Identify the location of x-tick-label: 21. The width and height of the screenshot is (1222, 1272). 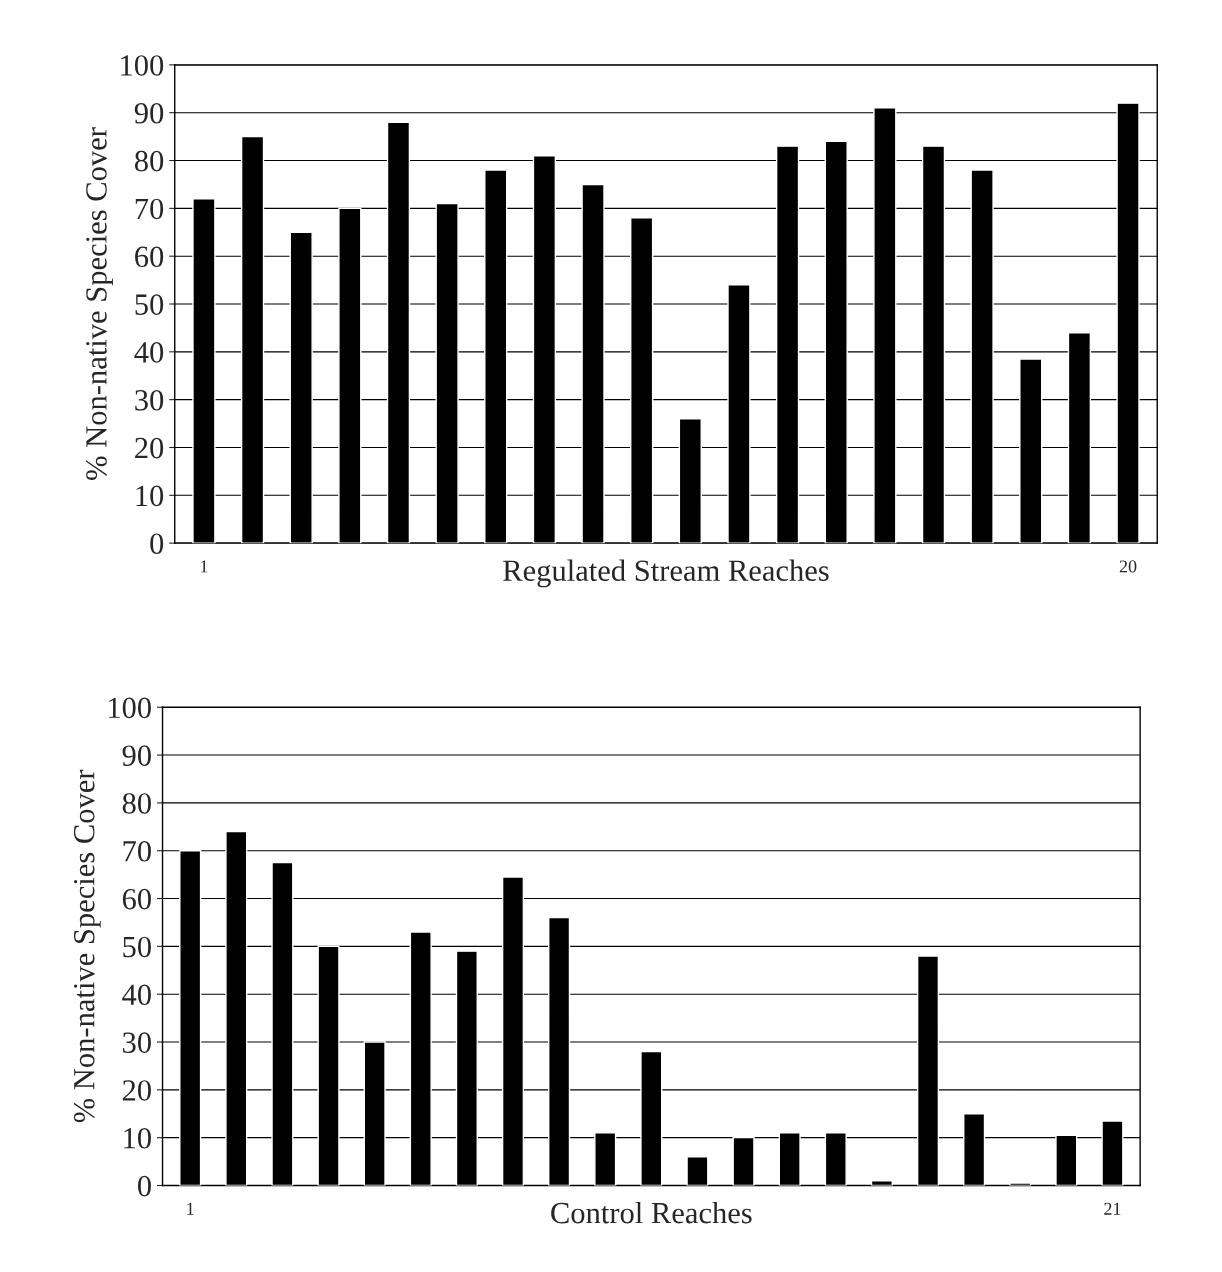
(1112, 1208).